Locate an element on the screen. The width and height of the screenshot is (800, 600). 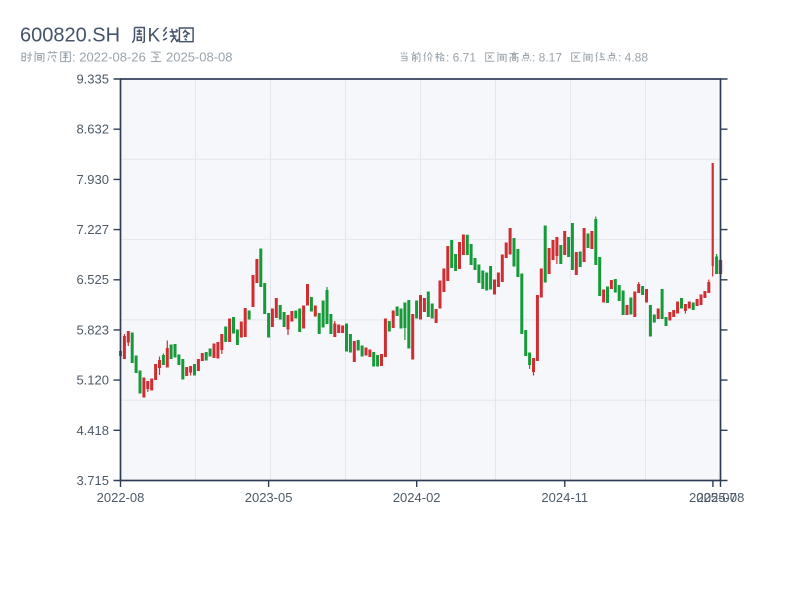
svg-text: 3.715 is located at coordinates (92, 480).